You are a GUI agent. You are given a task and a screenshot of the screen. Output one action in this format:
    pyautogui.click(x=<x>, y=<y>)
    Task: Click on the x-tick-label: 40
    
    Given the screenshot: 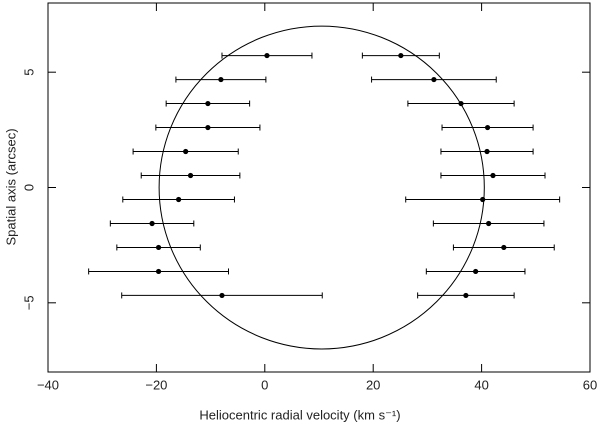 What is the action you would take?
    pyautogui.click(x=481, y=384)
    